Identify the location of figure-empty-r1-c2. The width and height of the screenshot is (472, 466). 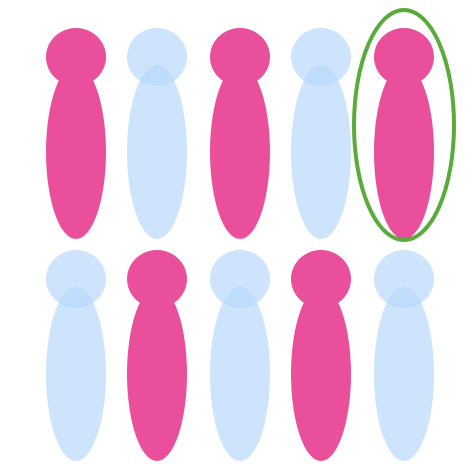
(157, 133).